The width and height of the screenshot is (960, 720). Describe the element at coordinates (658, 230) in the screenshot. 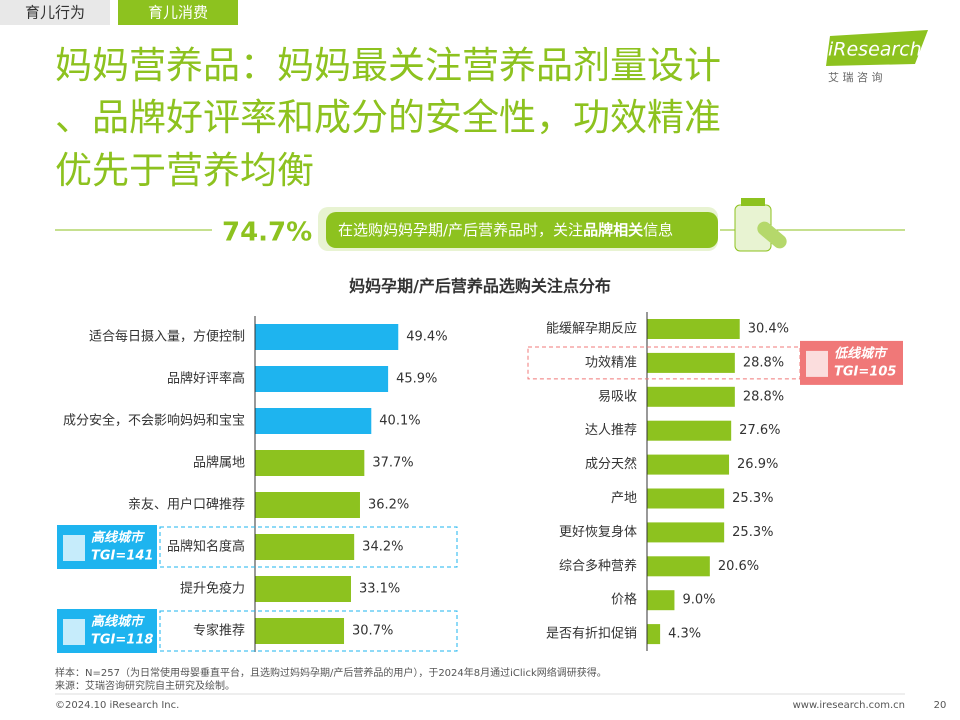

I see `banner-text: 信息` at that location.